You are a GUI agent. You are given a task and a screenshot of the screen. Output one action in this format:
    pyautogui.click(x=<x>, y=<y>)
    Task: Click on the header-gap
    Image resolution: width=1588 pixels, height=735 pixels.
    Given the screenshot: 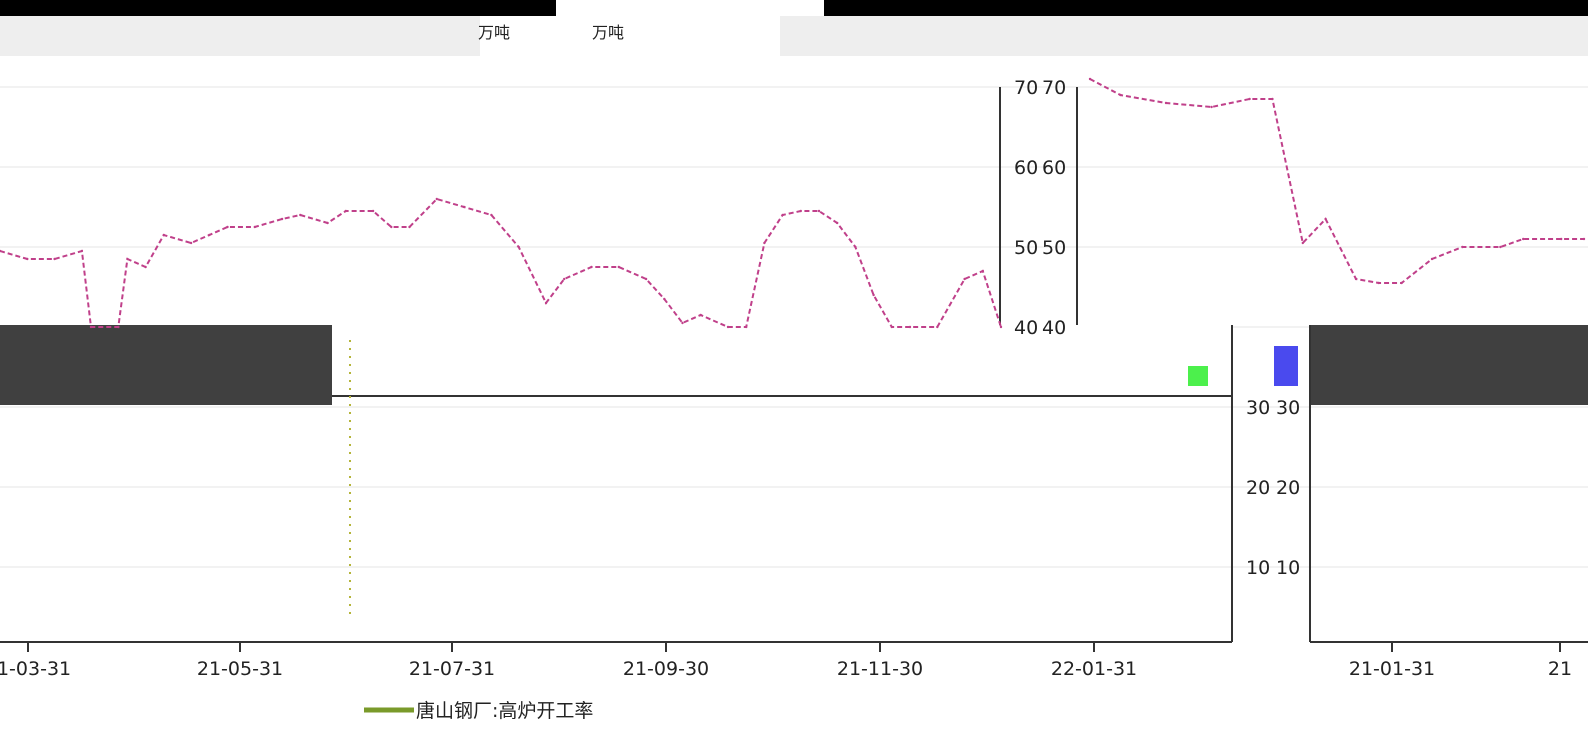 What is the action you would take?
    pyautogui.click(x=630, y=36)
    